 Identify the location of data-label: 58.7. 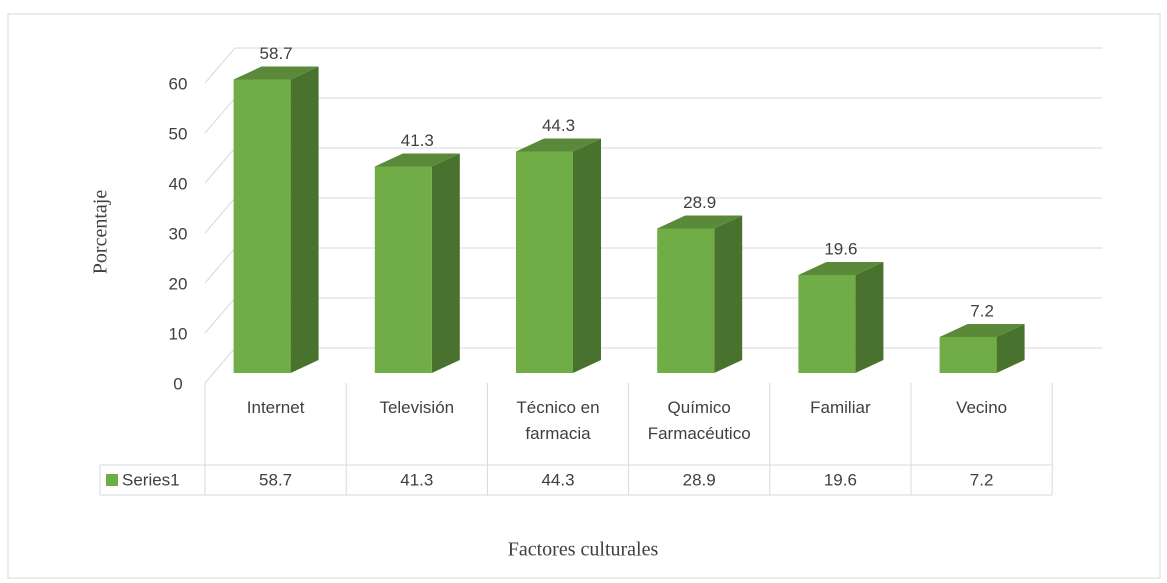
(276, 53).